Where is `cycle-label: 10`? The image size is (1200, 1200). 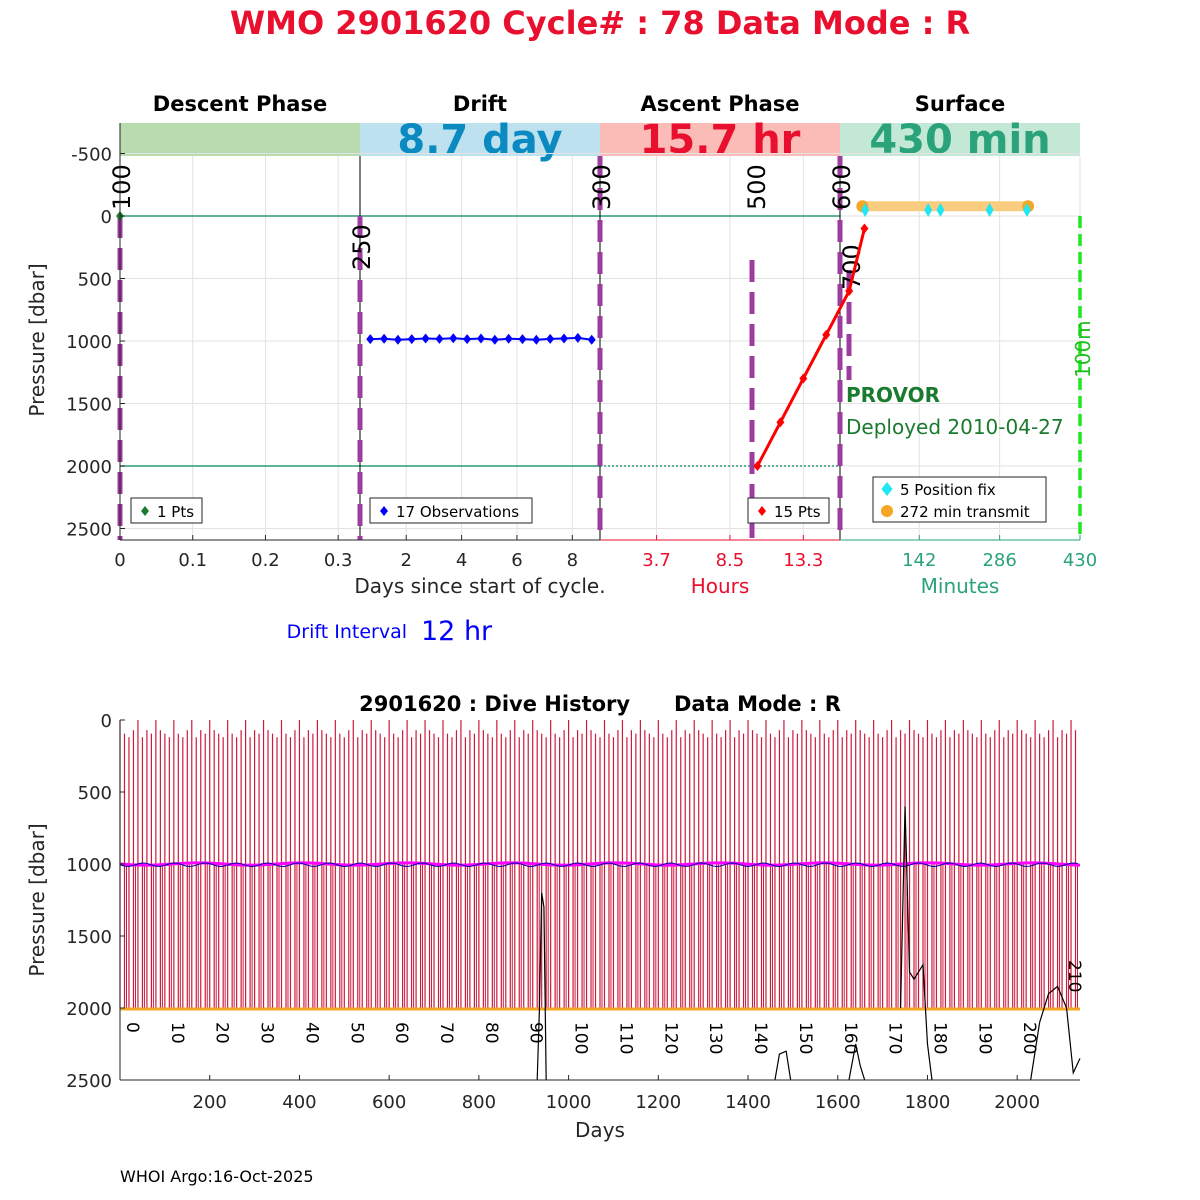
cycle-label: 10 is located at coordinates (177, 1033).